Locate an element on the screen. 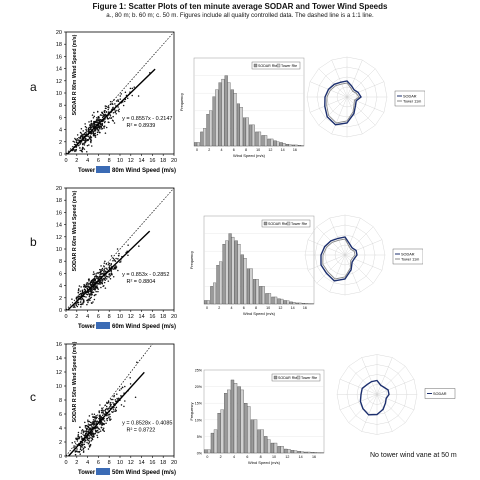 The width and height of the screenshot is (480, 480). rose-panel-c: SODAR is located at coordinates (396, 394).